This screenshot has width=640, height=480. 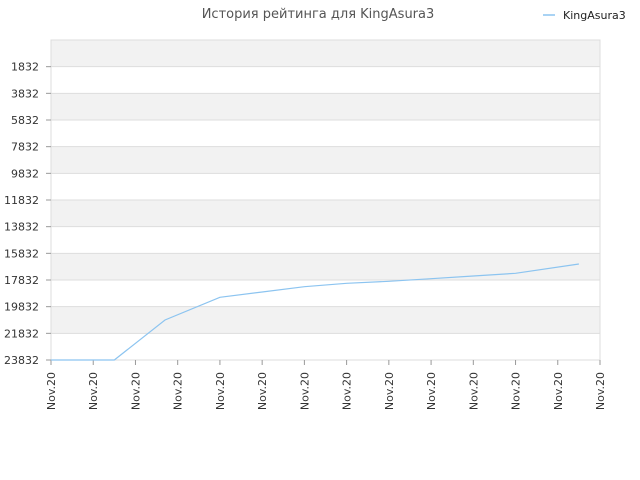 What do you see at coordinates (25, 93) in the screenshot?
I see `y-tick-label: 3832` at bounding box center [25, 93].